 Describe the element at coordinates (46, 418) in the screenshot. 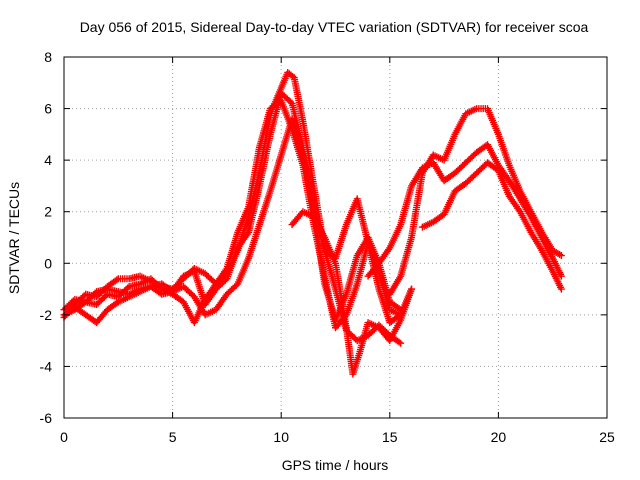

I see `y-tick-label: -6` at that location.